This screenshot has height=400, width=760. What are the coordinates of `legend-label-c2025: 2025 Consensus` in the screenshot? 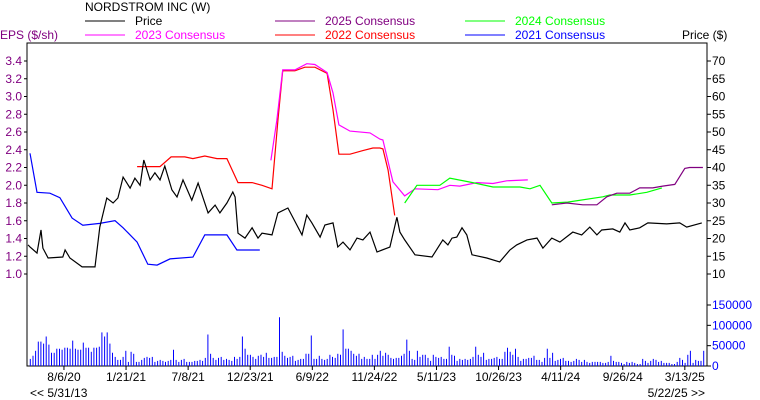 It's located at (370, 21).